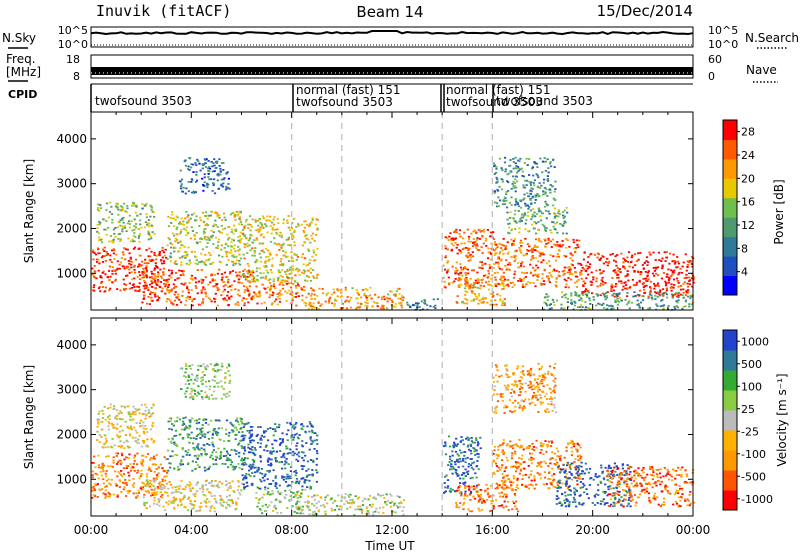 The height and width of the screenshot is (558, 800). What do you see at coordinates (723, 30) in the screenshot?
I see `nsearch-tick-top: 10^5` at bounding box center [723, 30].